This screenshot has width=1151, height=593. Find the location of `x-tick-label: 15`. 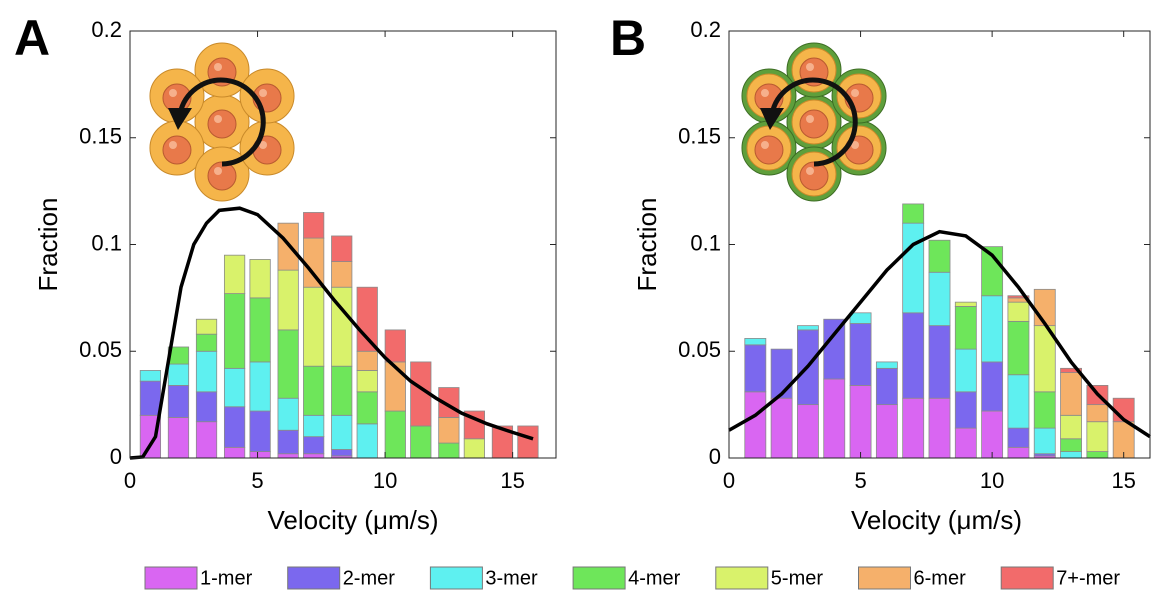

x-tick-label: 15 is located at coordinates (512, 480).